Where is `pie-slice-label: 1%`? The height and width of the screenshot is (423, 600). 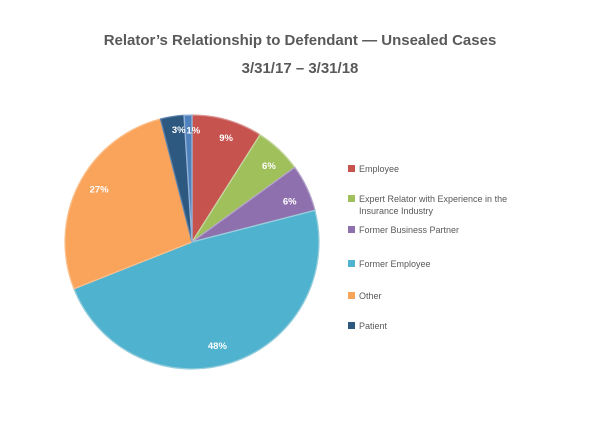 pie-slice-label: 1% is located at coordinates (193, 131).